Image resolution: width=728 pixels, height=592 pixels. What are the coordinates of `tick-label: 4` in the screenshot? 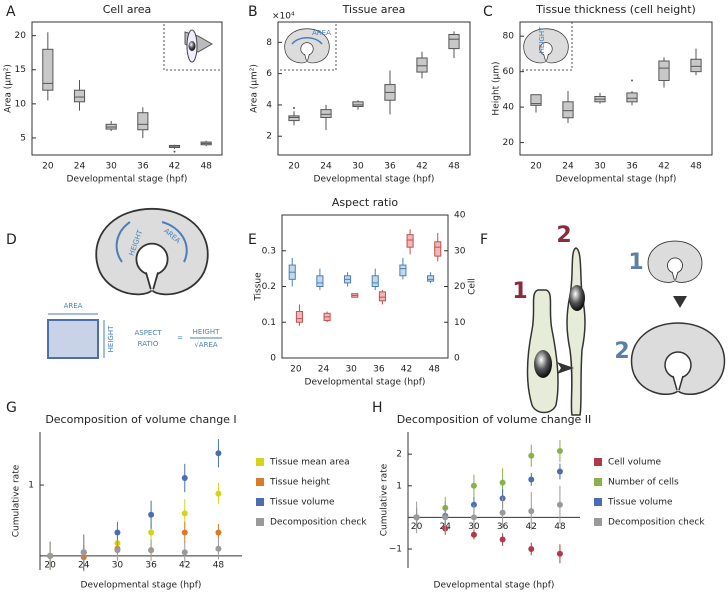 It's located at (269, 105).